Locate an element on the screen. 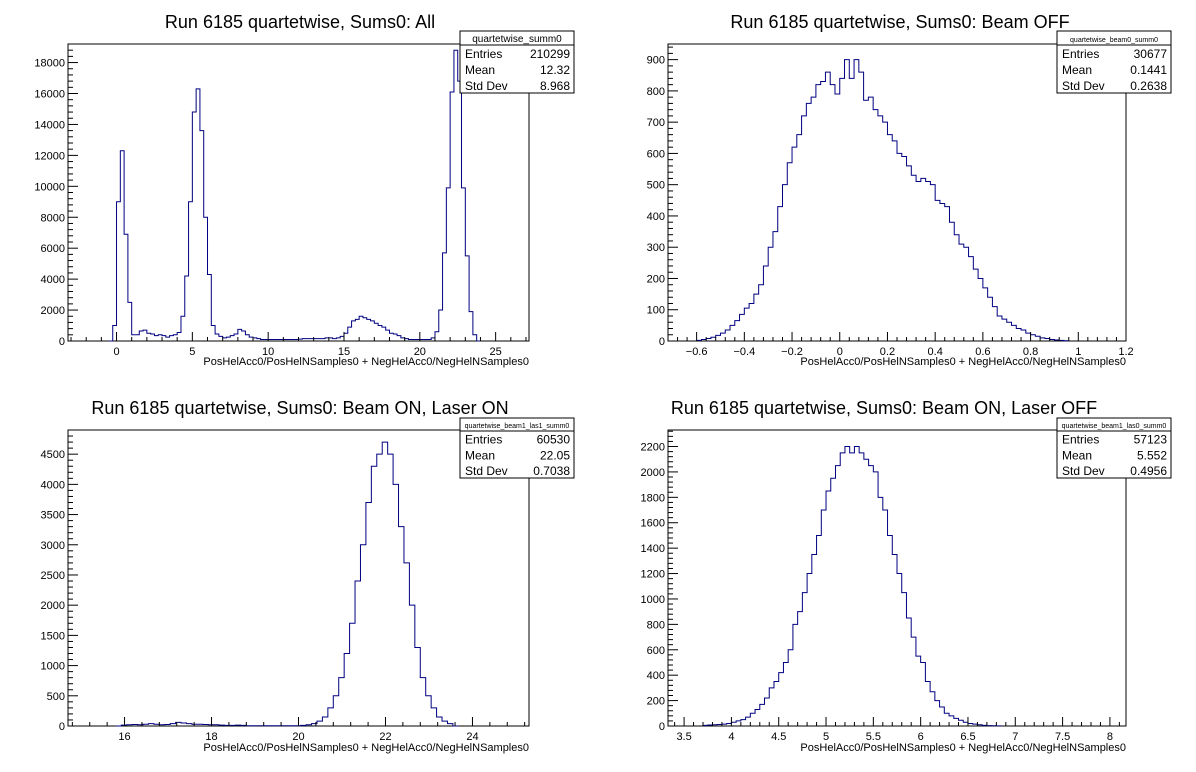  stats-value: 0.4956 is located at coordinates (1148, 471).